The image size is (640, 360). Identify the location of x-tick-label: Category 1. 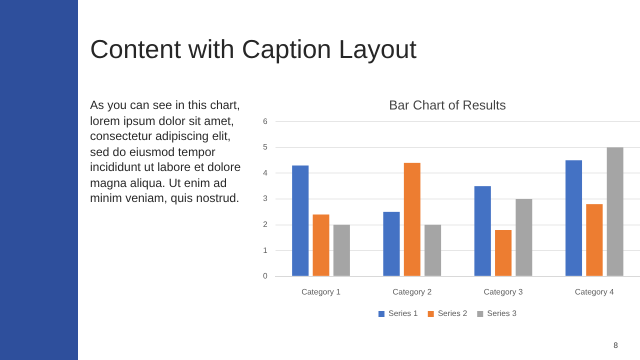
(321, 291).